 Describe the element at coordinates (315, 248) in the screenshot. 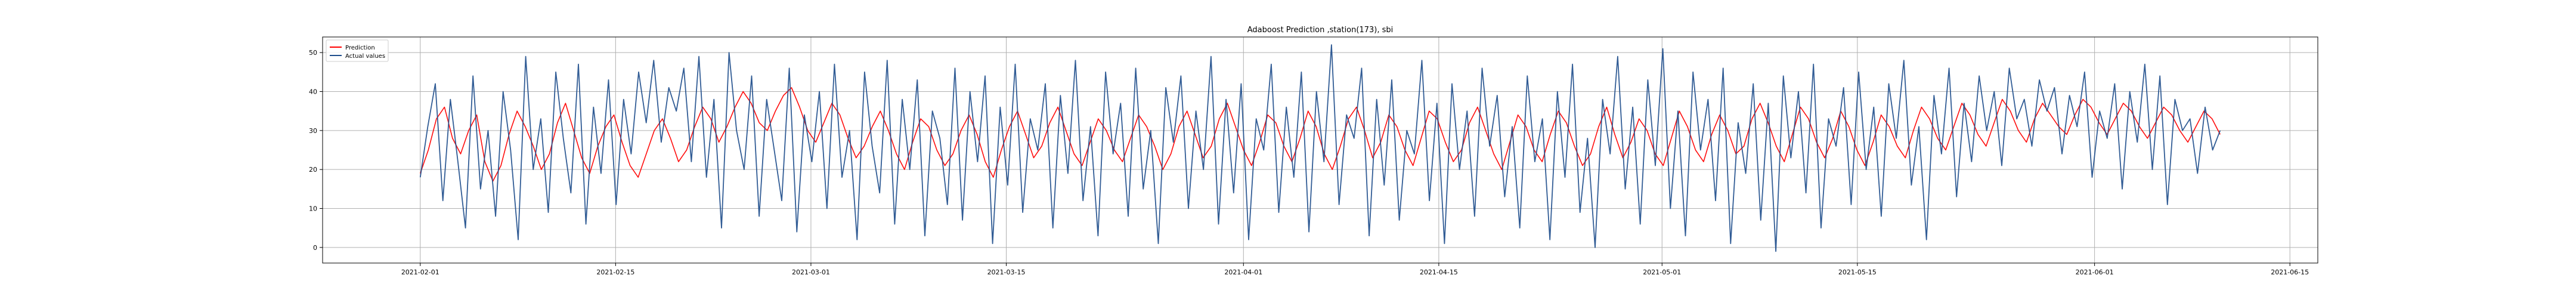

I see `y-tick-label: 0` at that location.